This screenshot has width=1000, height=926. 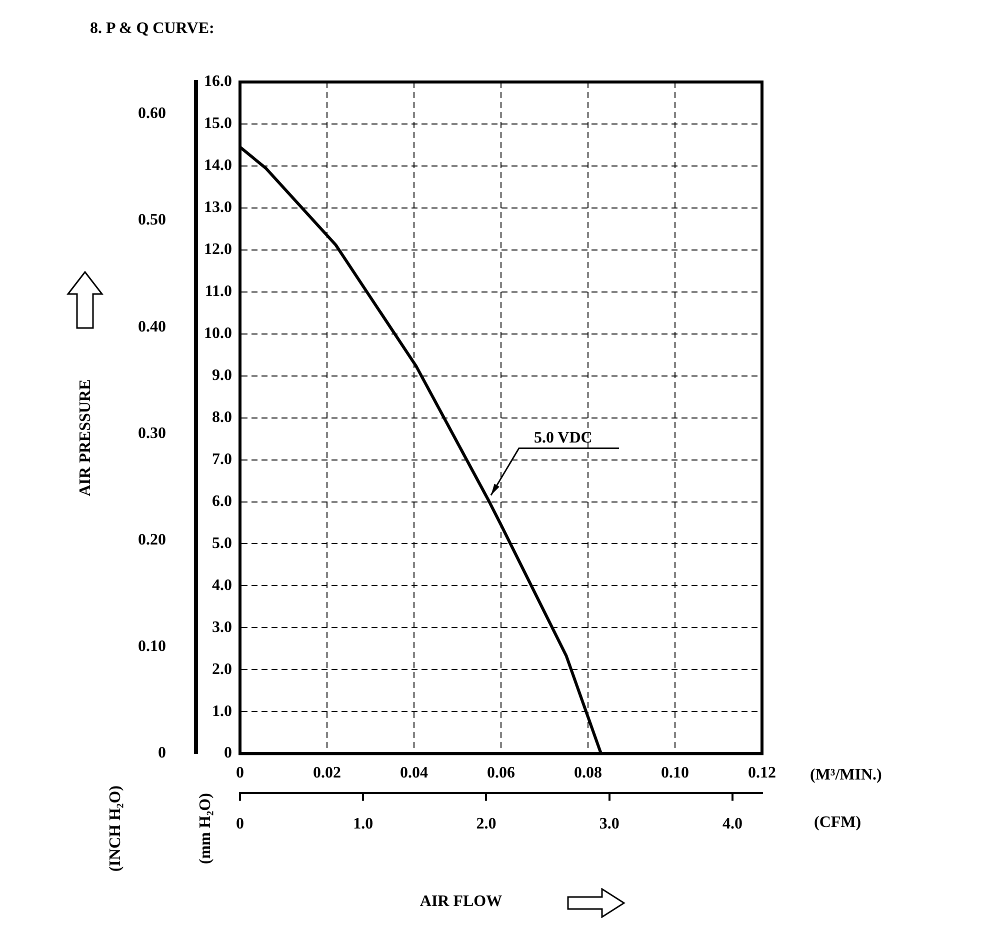 I want to click on y-tick-label: 14.0, so click(x=218, y=165).